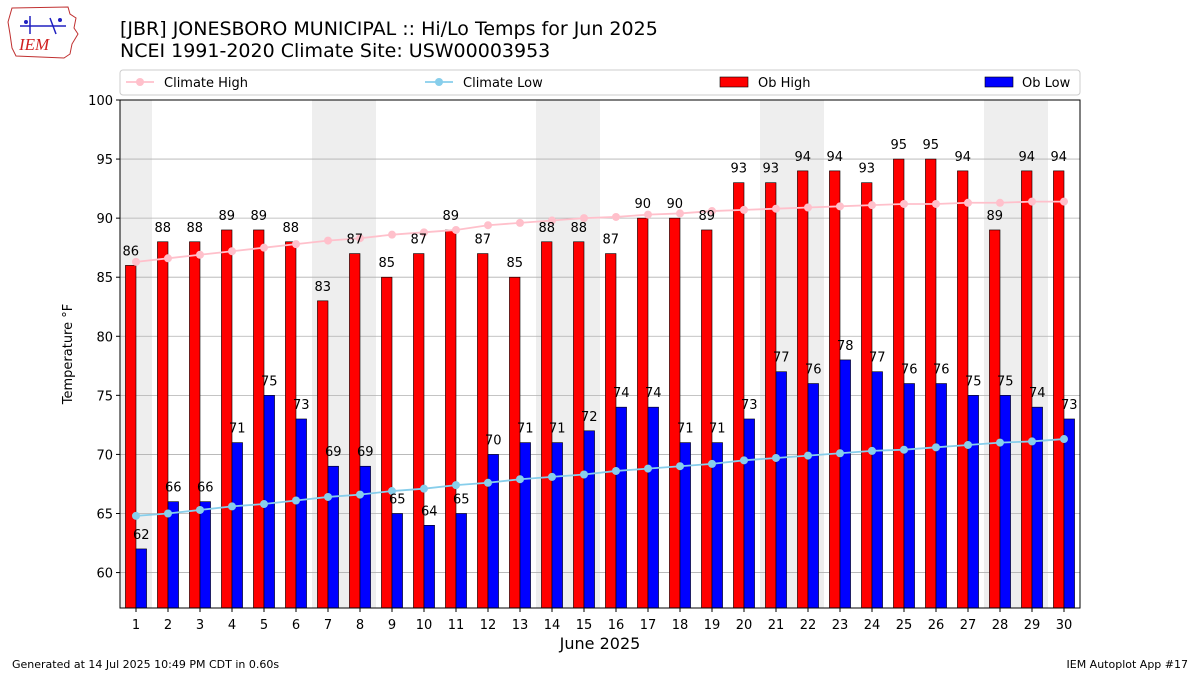 This screenshot has width=1200, height=675. Describe the element at coordinates (68, 354) in the screenshot. I see `y-axis-label: Temperature °F` at that location.